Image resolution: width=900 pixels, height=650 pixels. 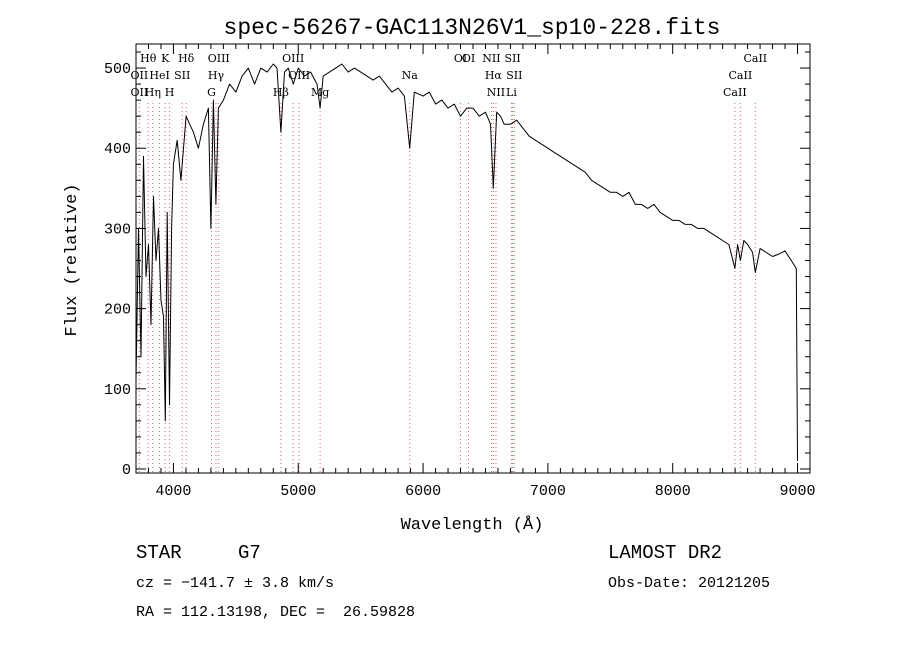 What do you see at coordinates (548, 491) in the screenshot?
I see `x-tick-label: 7000` at bounding box center [548, 491].